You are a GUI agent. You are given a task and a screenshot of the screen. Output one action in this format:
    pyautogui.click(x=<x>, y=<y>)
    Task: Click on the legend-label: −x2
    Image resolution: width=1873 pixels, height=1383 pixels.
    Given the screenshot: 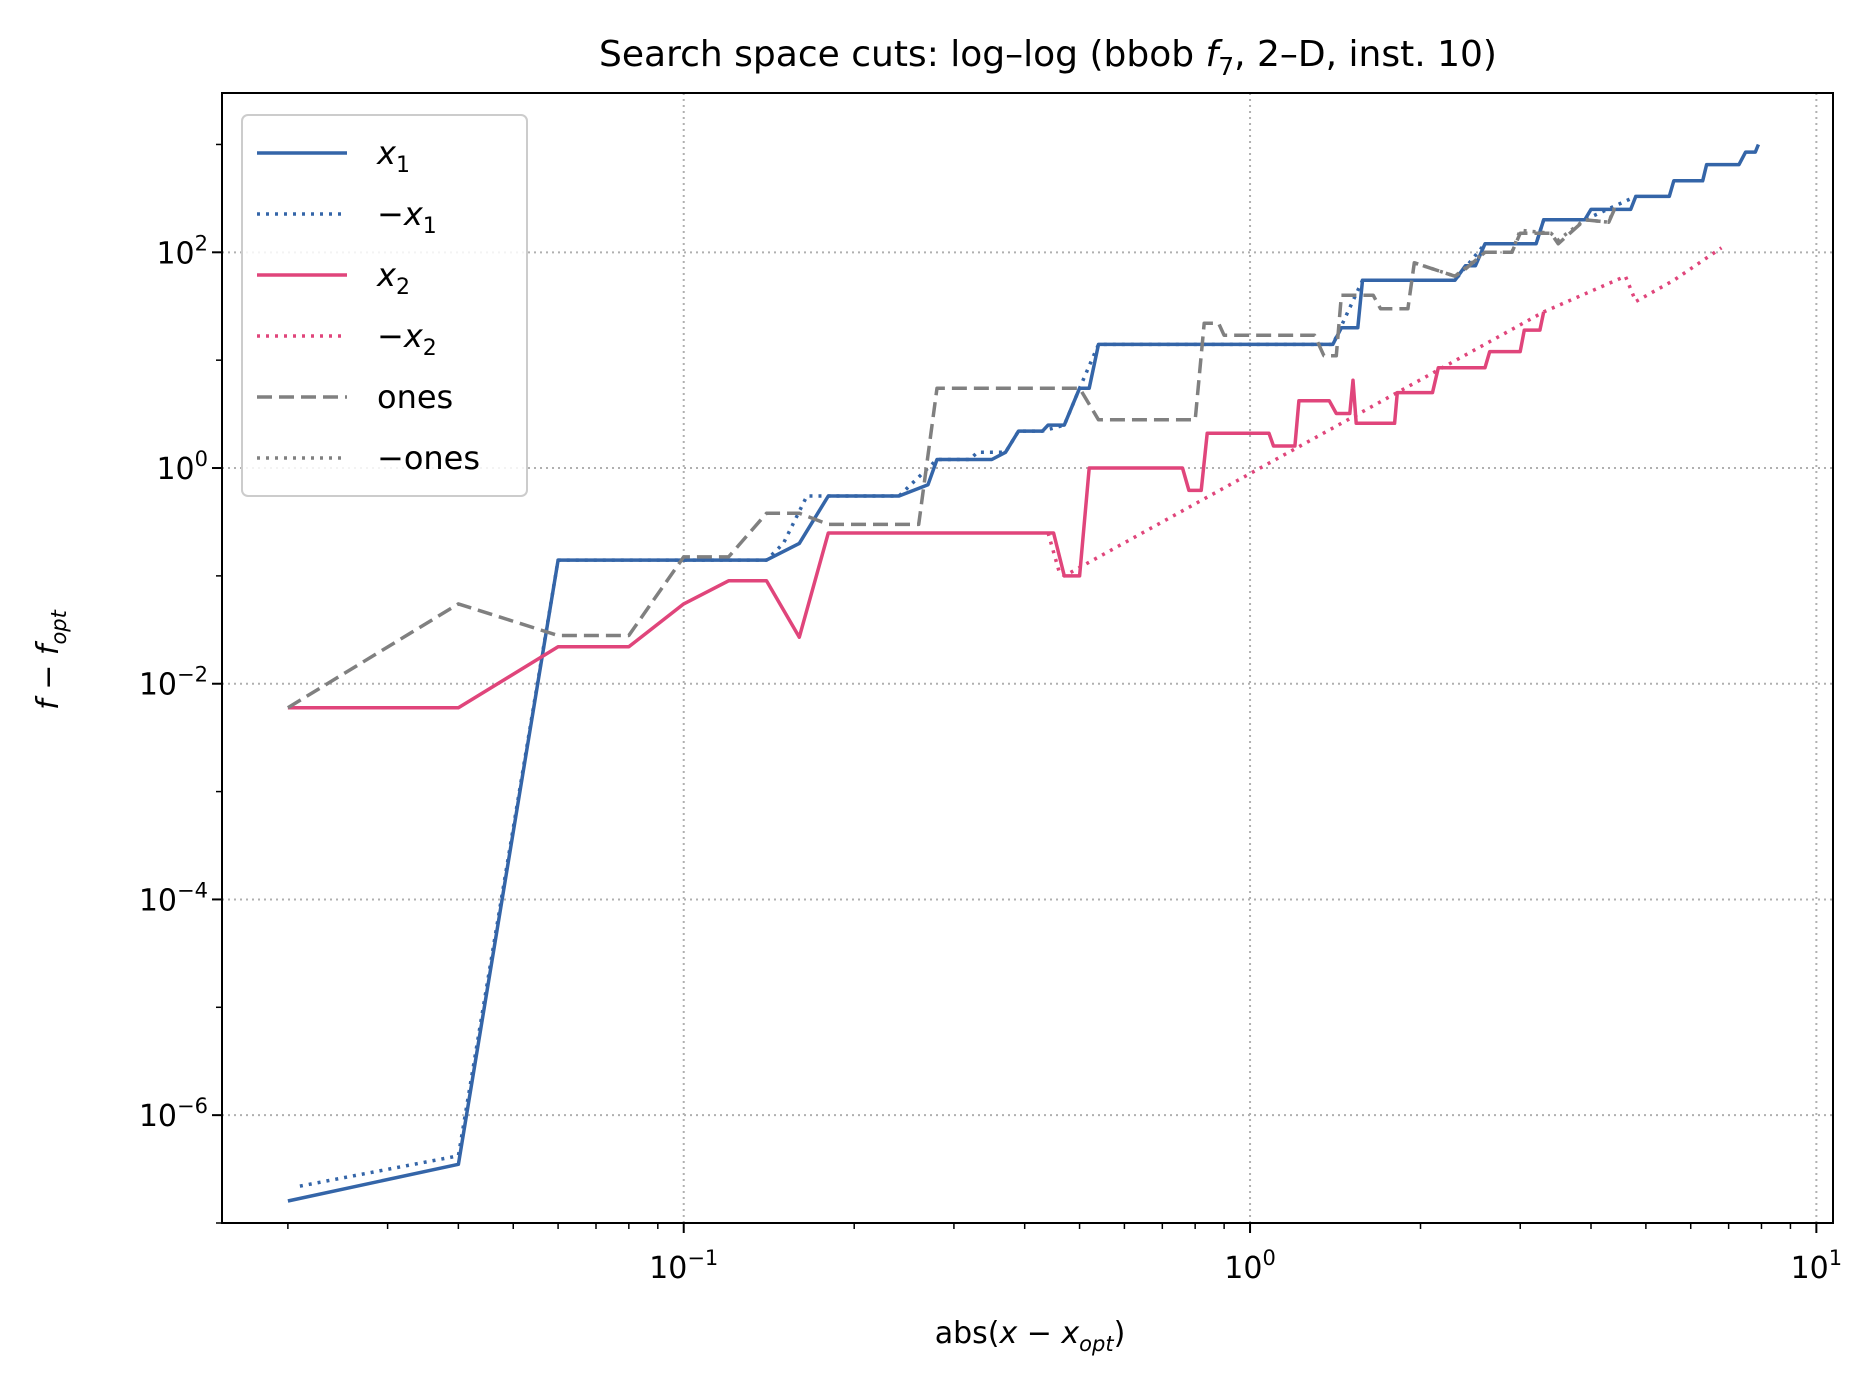 What is the action you would take?
    pyautogui.click(x=407, y=339)
    